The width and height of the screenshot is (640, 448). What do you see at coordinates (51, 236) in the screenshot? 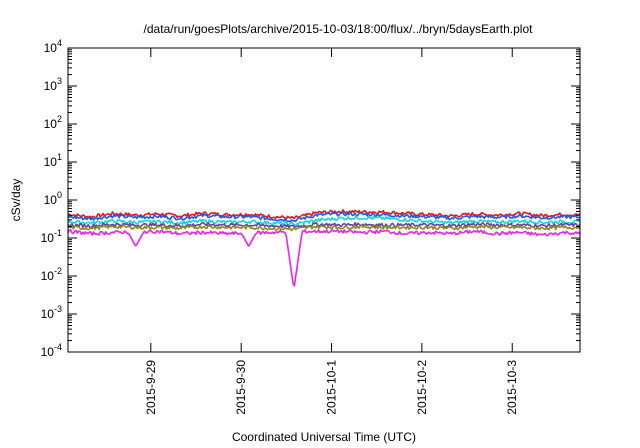
I see `y-tick-label: 10⁻¹` at bounding box center [51, 236].